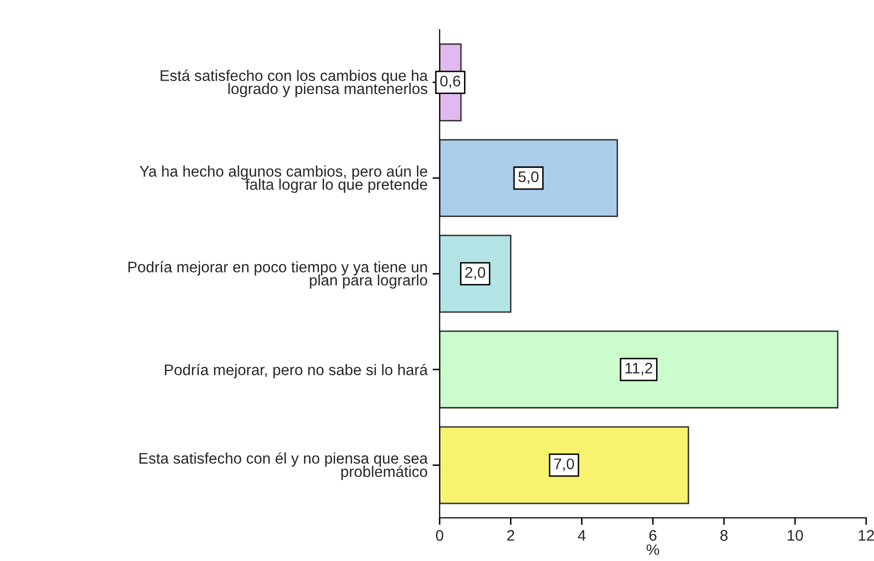  Describe the element at coordinates (510, 535) in the screenshot. I see `x-tick-label: 2` at that location.